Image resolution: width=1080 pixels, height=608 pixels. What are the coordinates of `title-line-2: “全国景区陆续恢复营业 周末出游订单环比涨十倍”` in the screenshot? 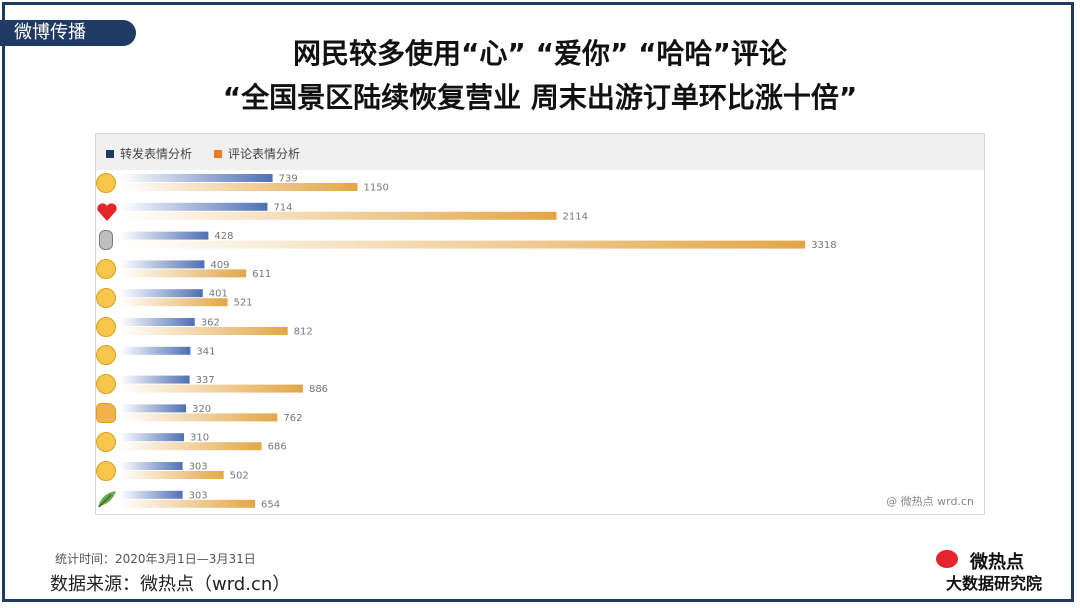 It's located at (540, 97).